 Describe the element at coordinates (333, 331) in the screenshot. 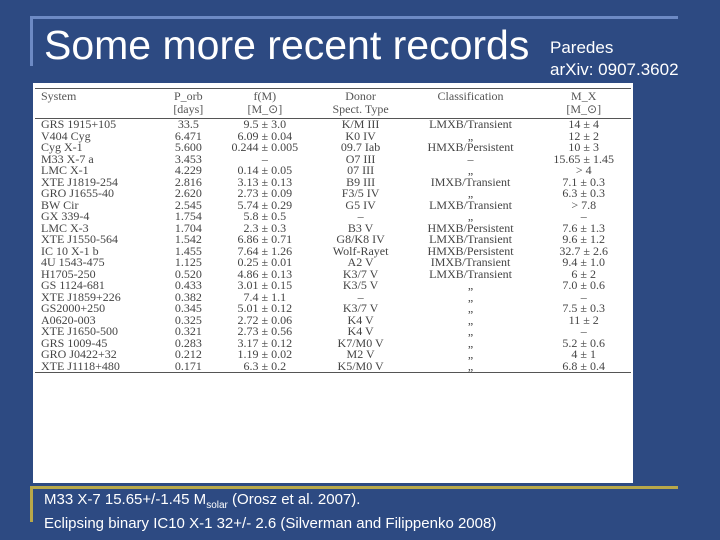

I see `table-row: XTE J1650-500 0.321 2.73 ± 0.56 K4 V „ –` at that location.